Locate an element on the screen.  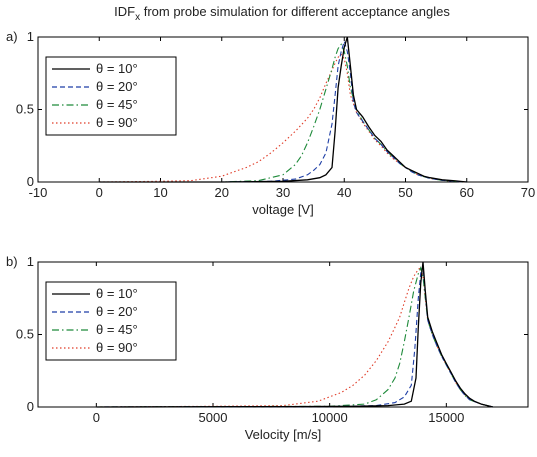
x-tick-label: -10 is located at coordinates (38, 192).